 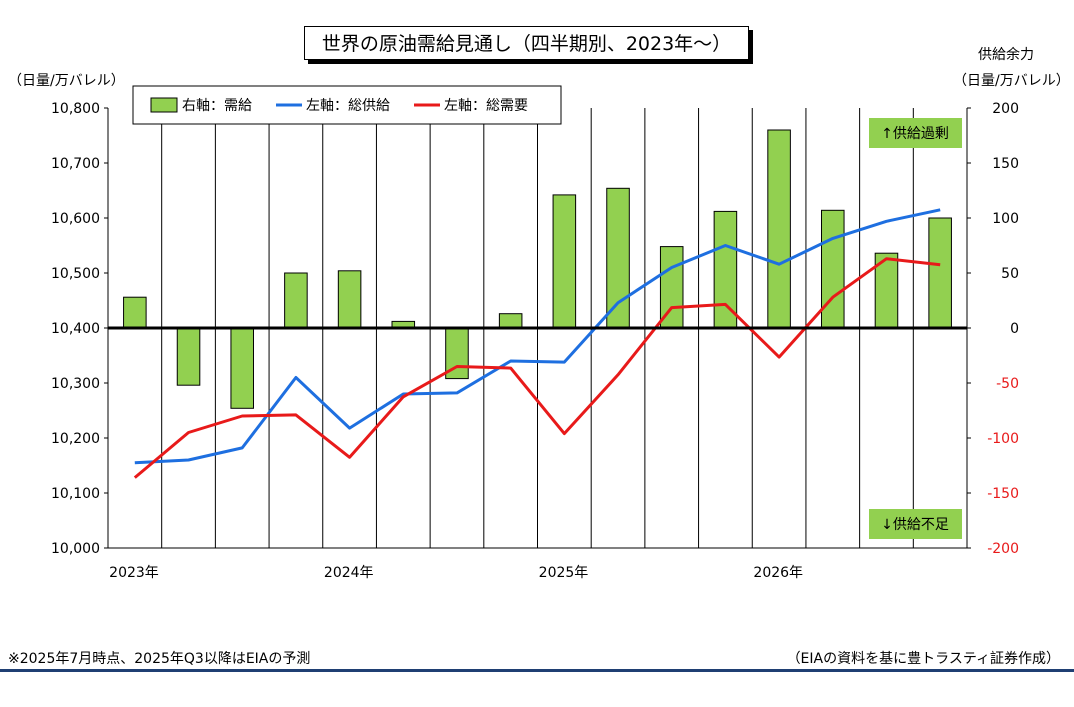 What do you see at coordinates (1011, 81) in the screenshot?
I see `right-axis-unit: （日量/万バレル）` at bounding box center [1011, 81].